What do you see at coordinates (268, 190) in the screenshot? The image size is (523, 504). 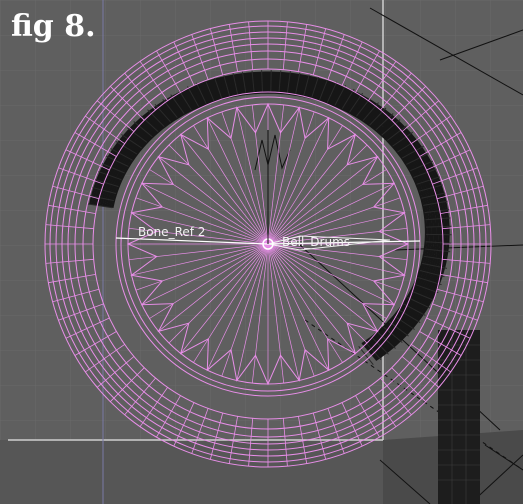 I see `armature-bones` at bounding box center [268, 190].